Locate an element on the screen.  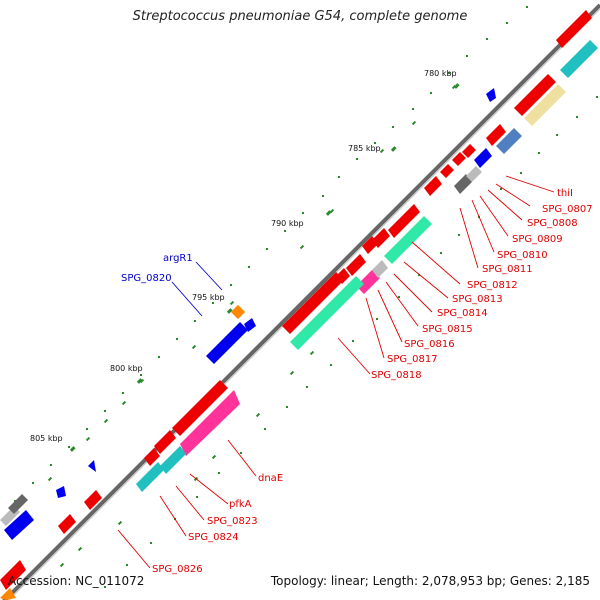
gene-label: SPG_0815 is located at coordinates (447, 329).